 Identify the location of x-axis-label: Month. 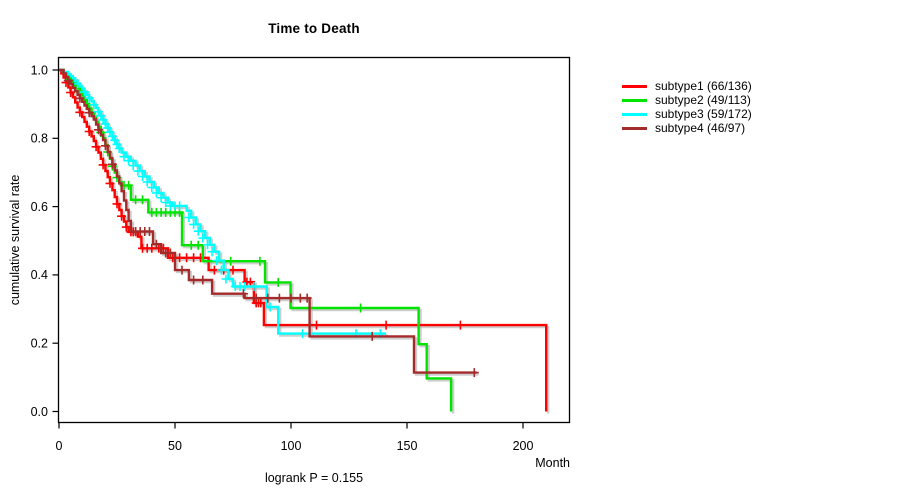
(552, 463).